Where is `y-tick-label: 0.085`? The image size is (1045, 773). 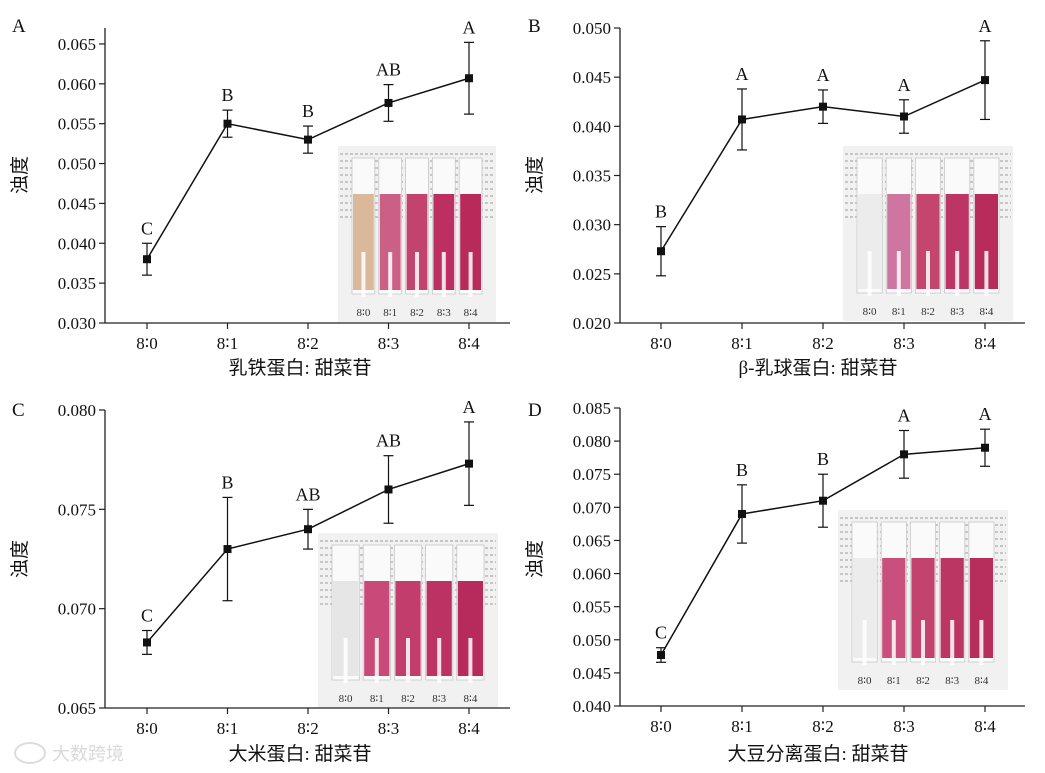
y-tick-label: 0.085 is located at coordinates (592, 408).